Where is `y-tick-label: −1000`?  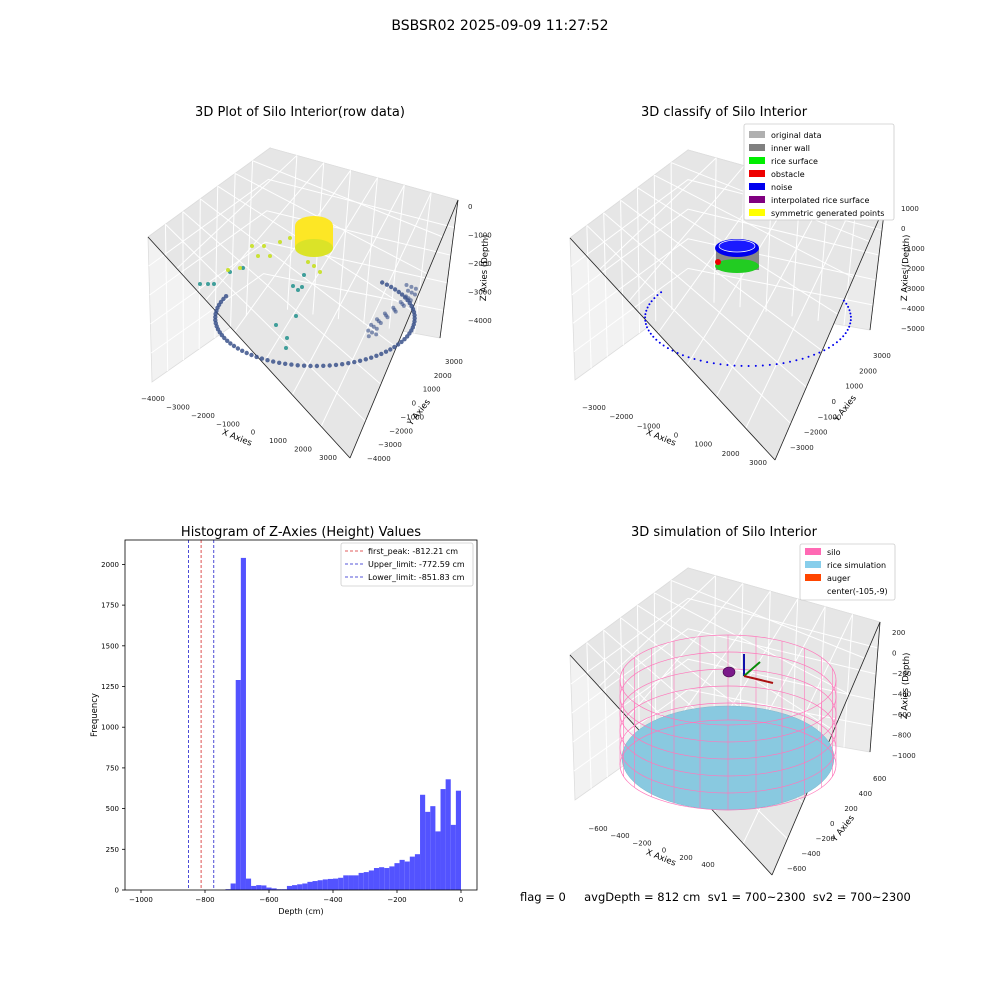 y-tick-label: −1000 is located at coordinates (412, 417).